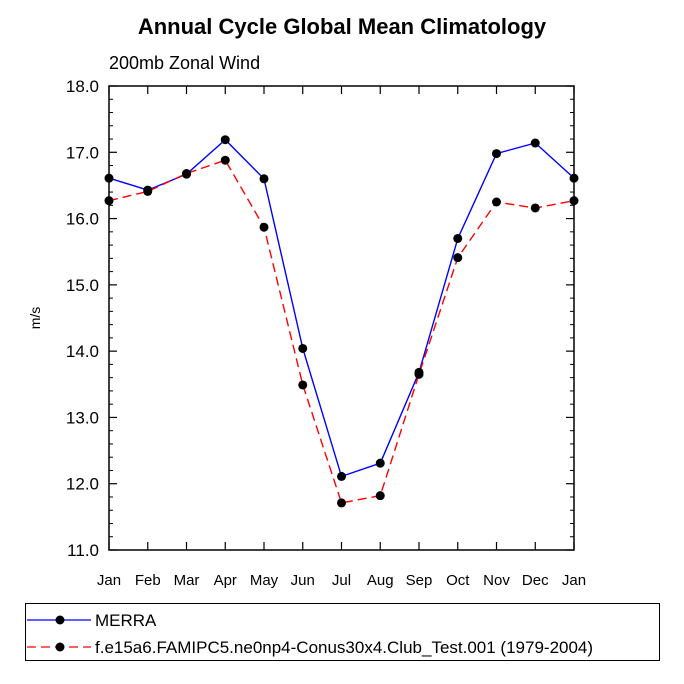 This screenshot has width=684, height=684. What do you see at coordinates (535, 143) in the screenshot?
I see `series-0-point-dec` at bounding box center [535, 143].